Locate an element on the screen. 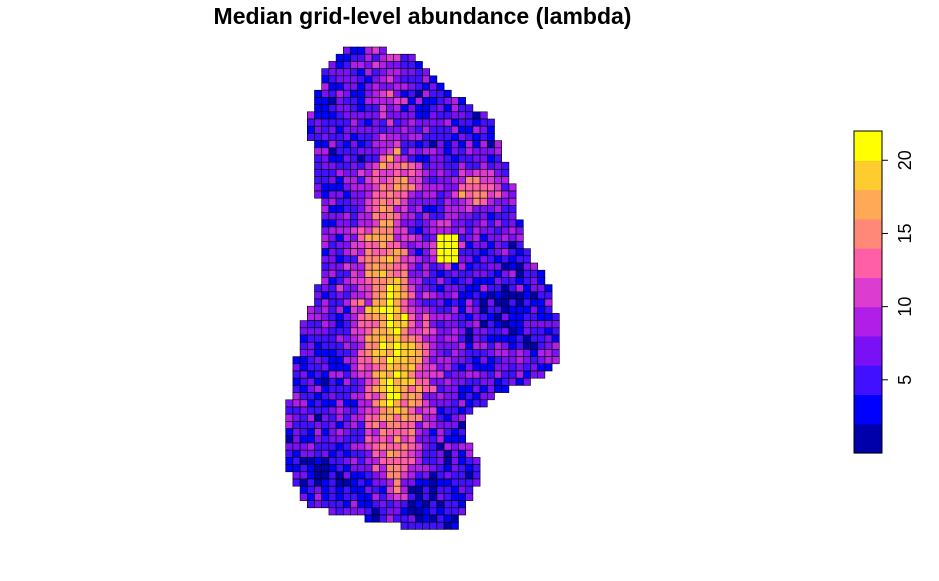 This screenshot has width=939, height=581. legend-tick-label: 15 is located at coordinates (905, 233).